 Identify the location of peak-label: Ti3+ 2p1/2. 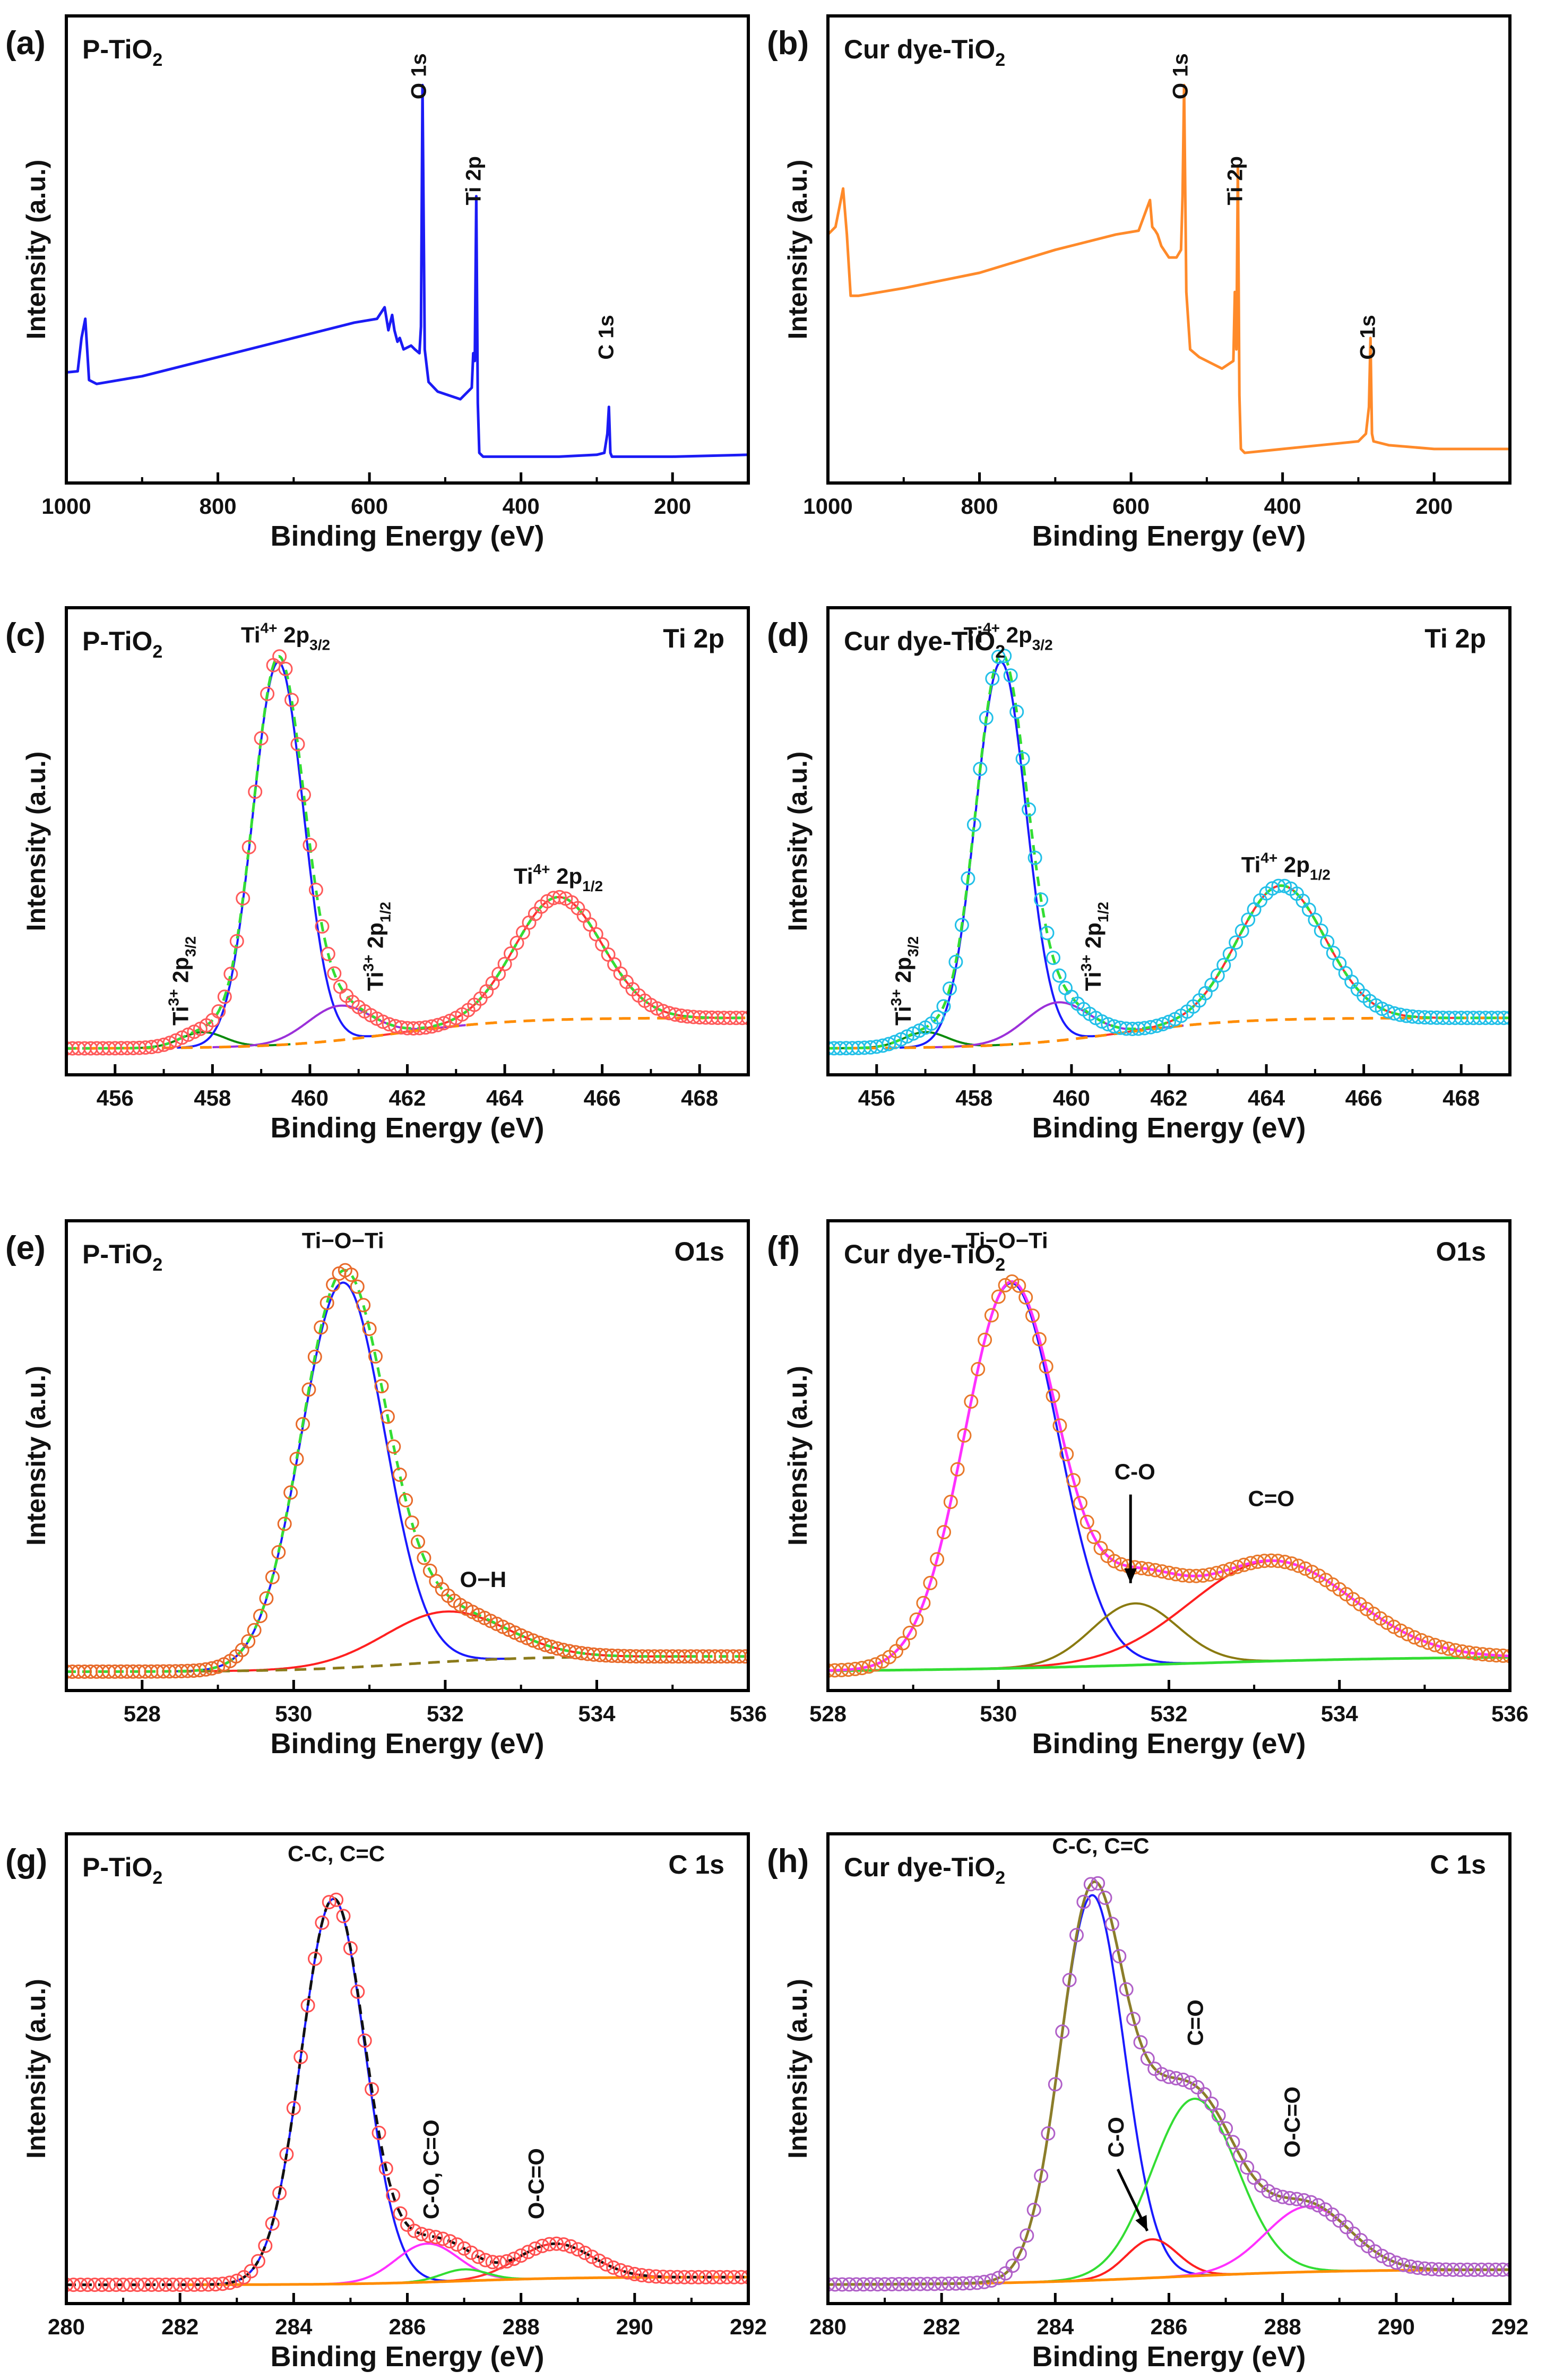
(377, 947).